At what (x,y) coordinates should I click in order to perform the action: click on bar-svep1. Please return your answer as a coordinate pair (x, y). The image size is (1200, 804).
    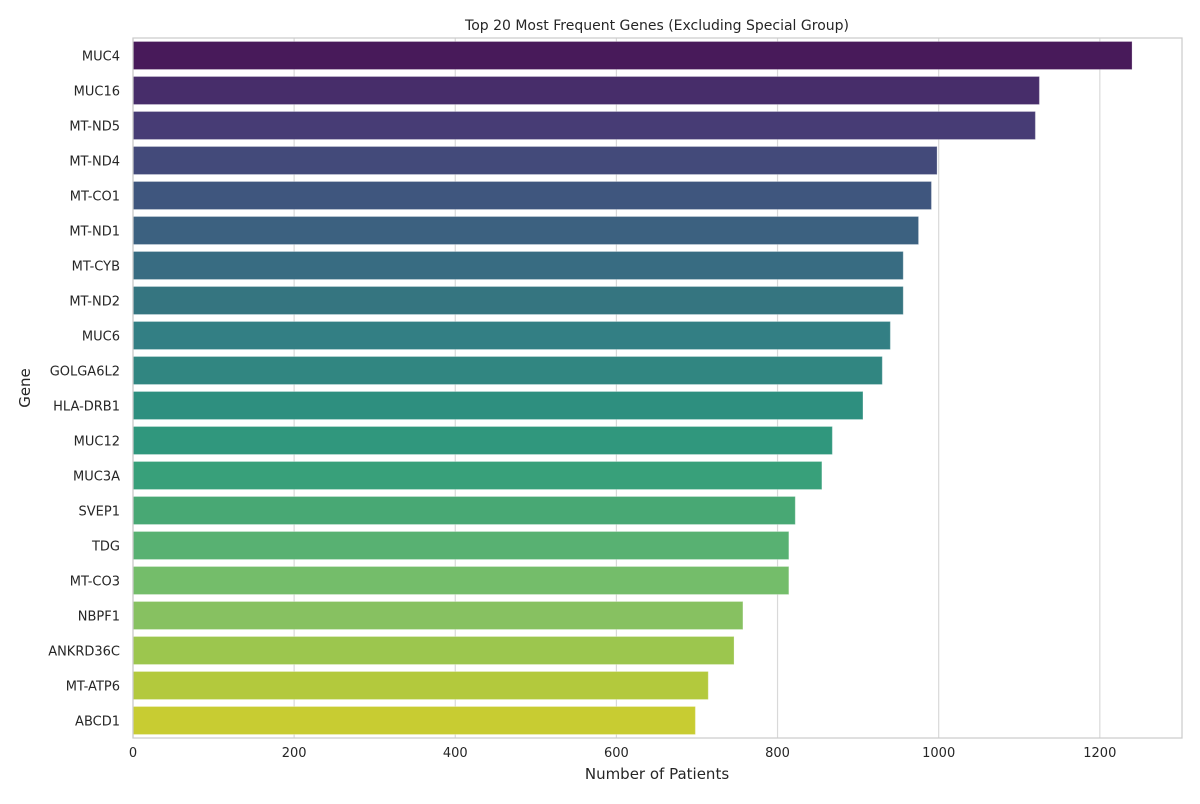
    Looking at the image, I should click on (464, 510).